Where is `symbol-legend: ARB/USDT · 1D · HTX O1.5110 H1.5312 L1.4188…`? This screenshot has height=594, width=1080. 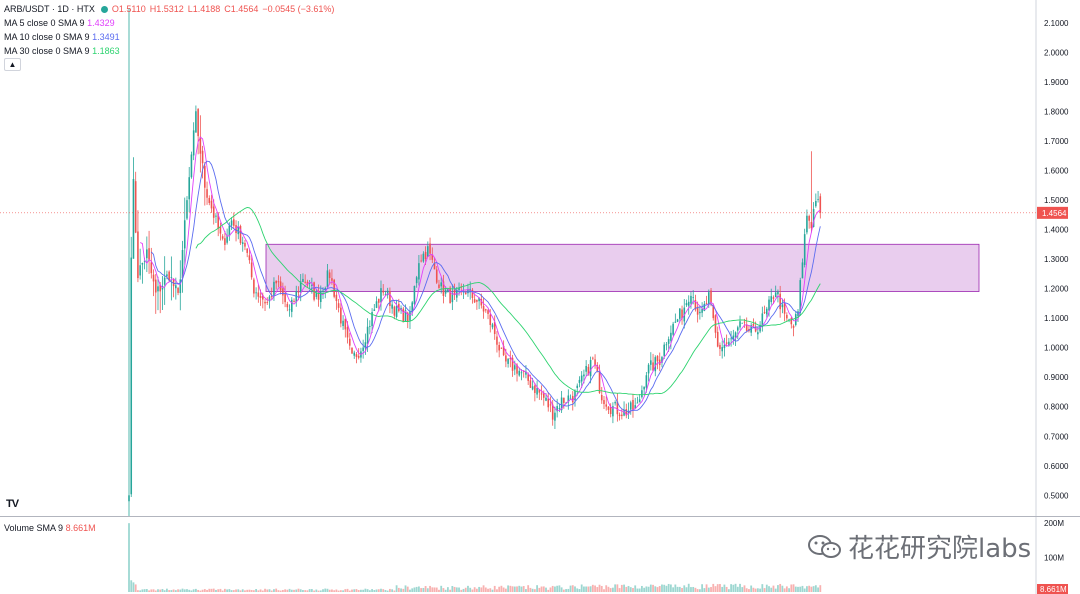
symbol-legend: ARB/USDT · 1D · HTX O1.5110 H1.5312 L1.4188… is located at coordinates (171, 9).